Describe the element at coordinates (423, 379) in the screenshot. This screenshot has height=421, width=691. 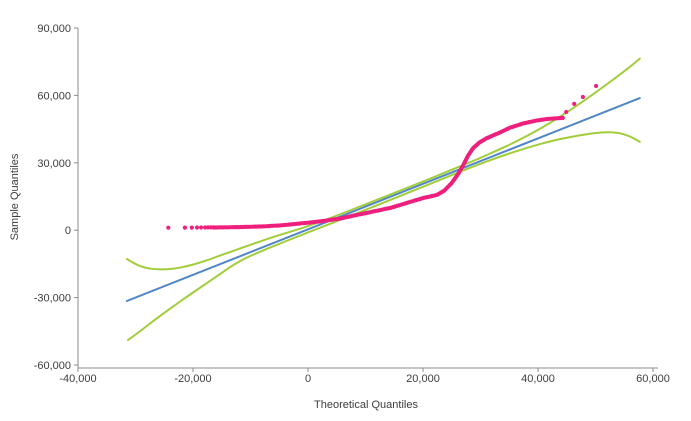
I see `x-tick-label: 20,000` at that location.